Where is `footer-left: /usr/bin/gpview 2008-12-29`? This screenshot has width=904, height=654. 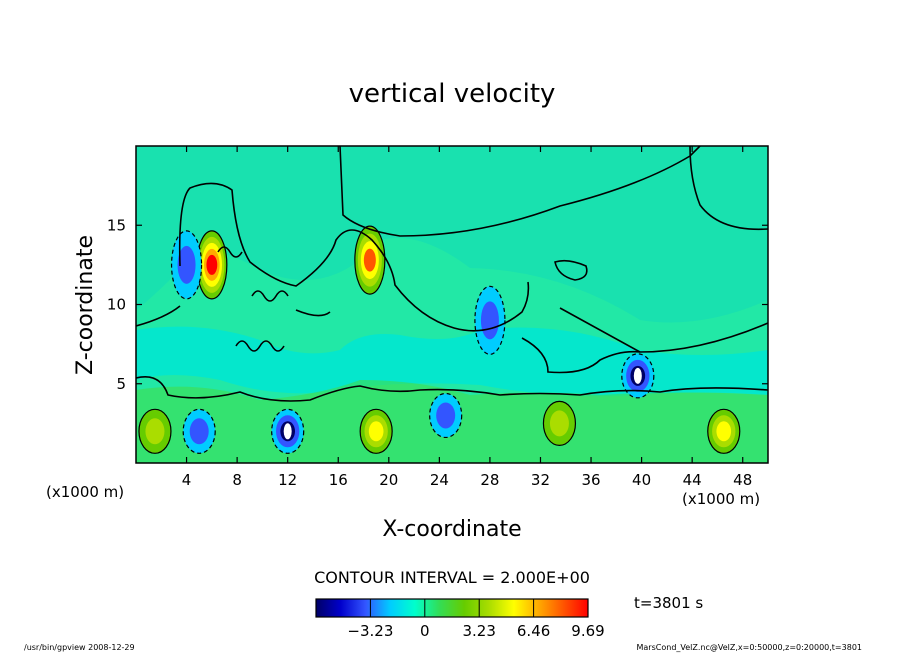 footer-left: /usr/bin/gpview 2008-12-29 is located at coordinates (79, 647).